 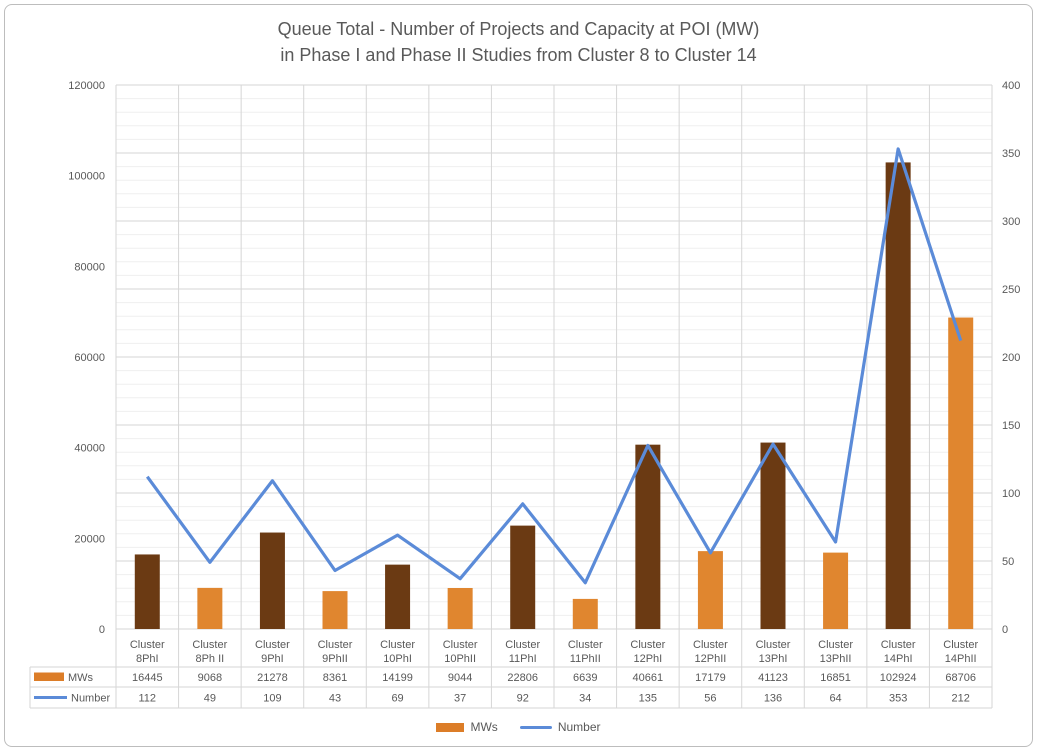 I want to click on category-label-line2: 11PhII, so click(x=585, y=659).